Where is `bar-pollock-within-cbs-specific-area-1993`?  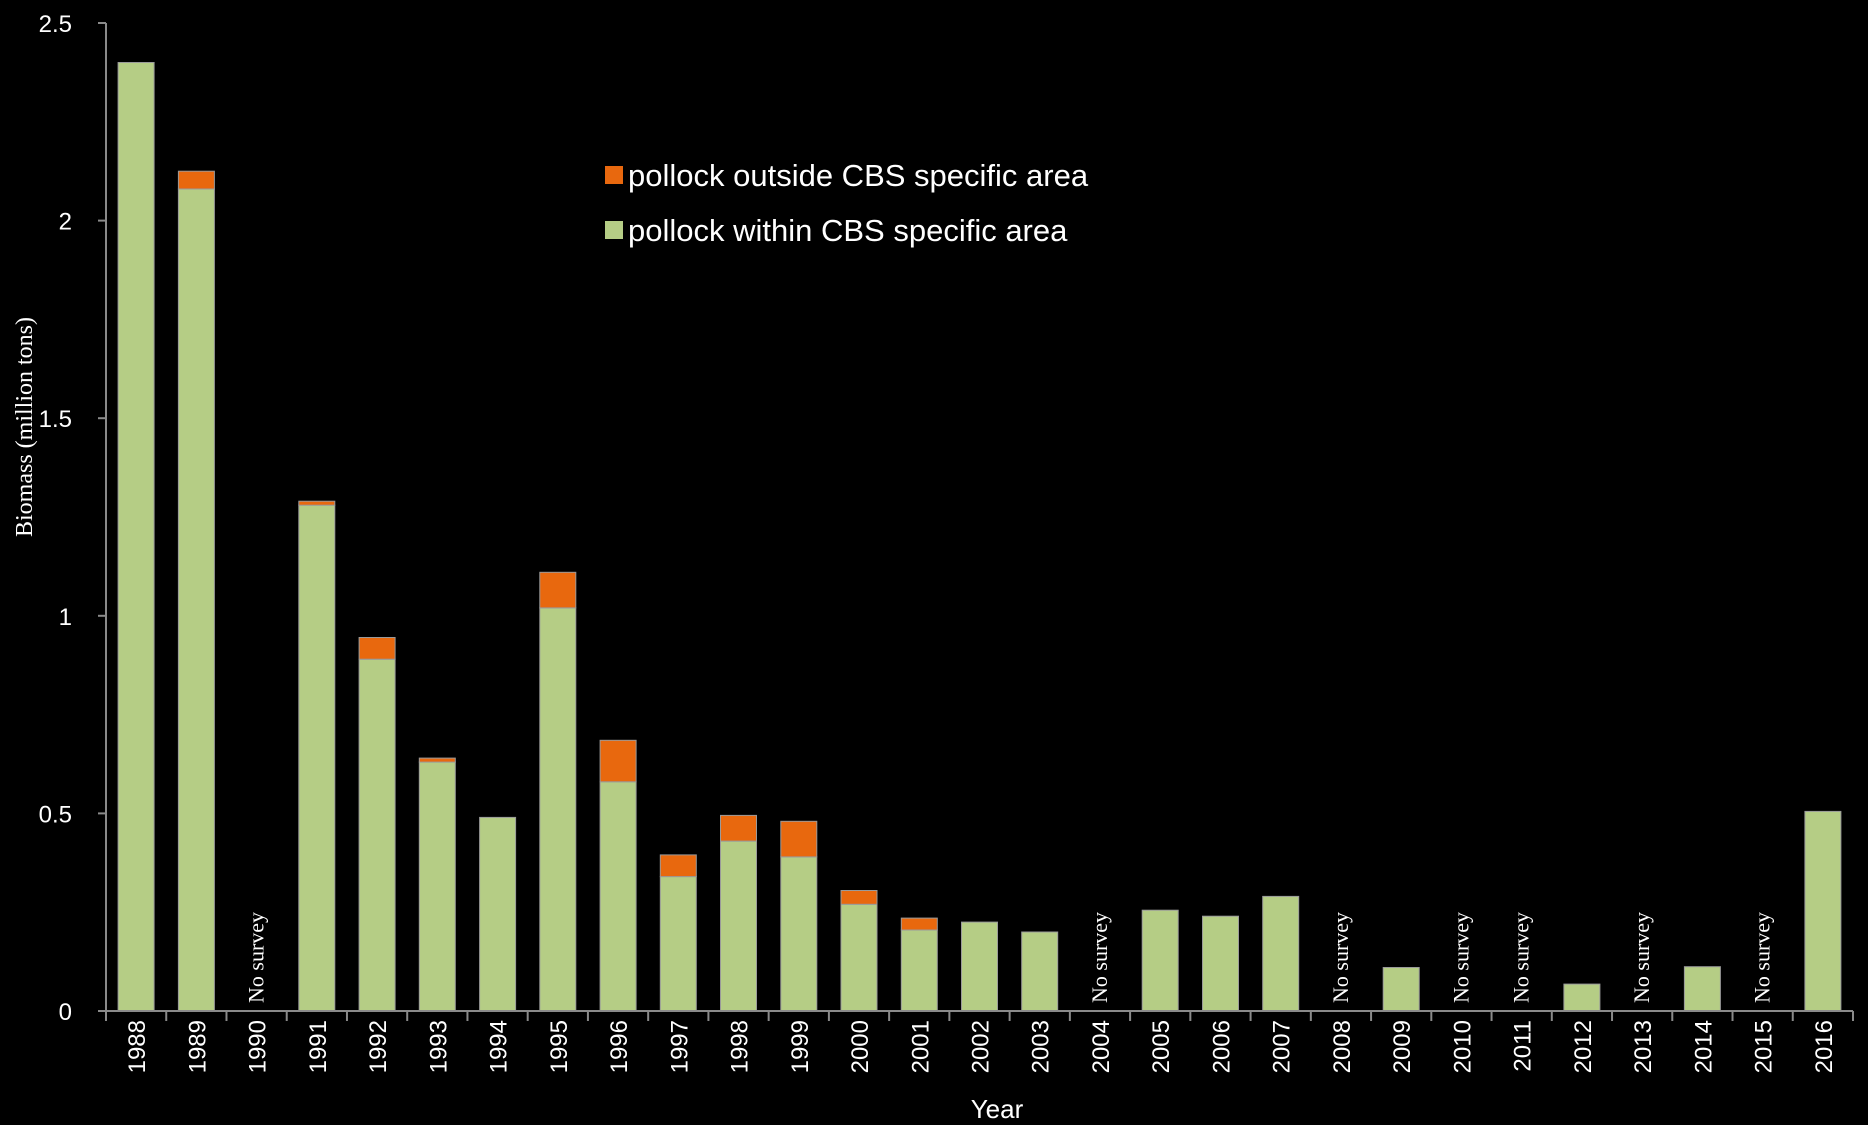
bar-pollock-within-cbs-specific-area-1993 is located at coordinates (437, 886).